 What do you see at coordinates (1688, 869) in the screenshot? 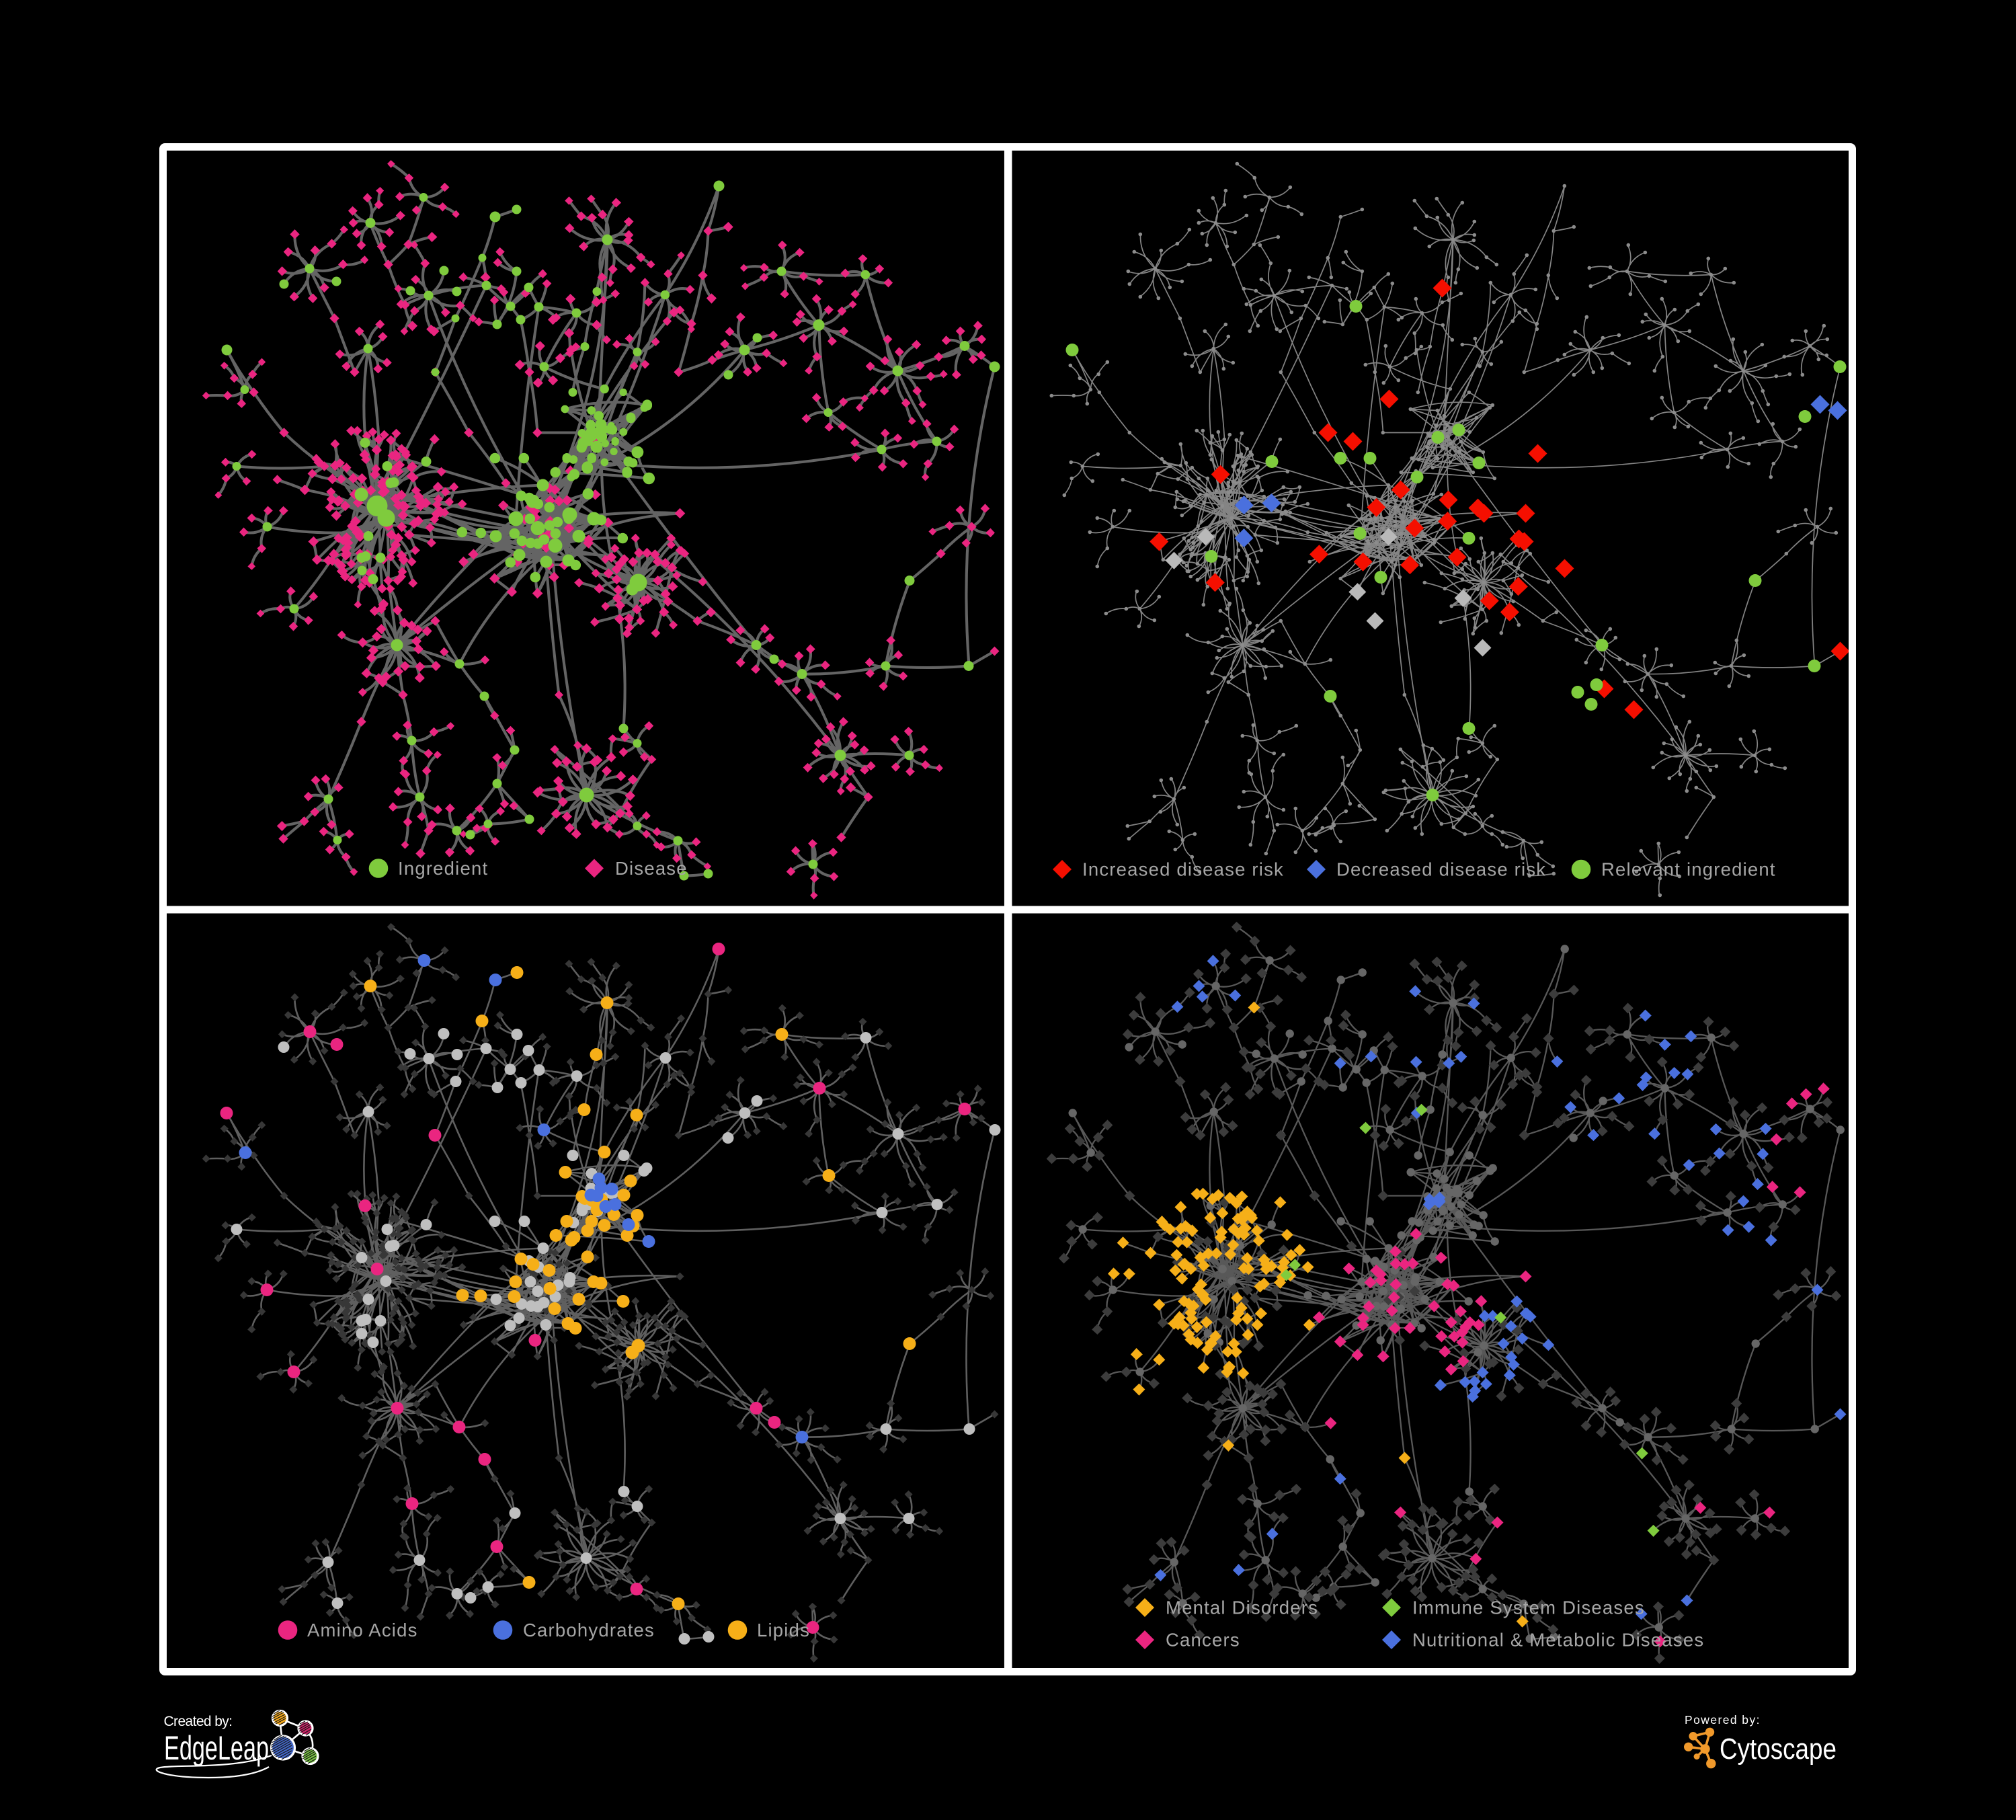
I see `svg-text: Relevant ingredient` at bounding box center [1688, 869].